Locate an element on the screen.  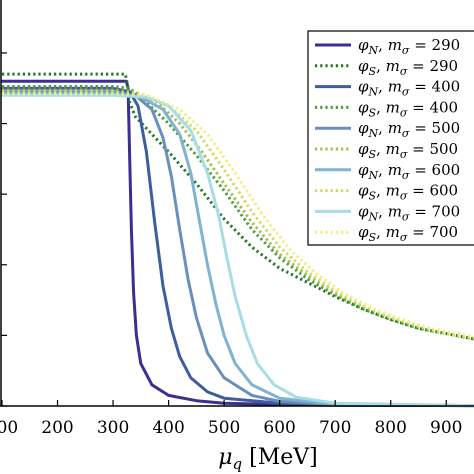
legend-label-9: φS, mσ = 700 is located at coordinates (408, 233).